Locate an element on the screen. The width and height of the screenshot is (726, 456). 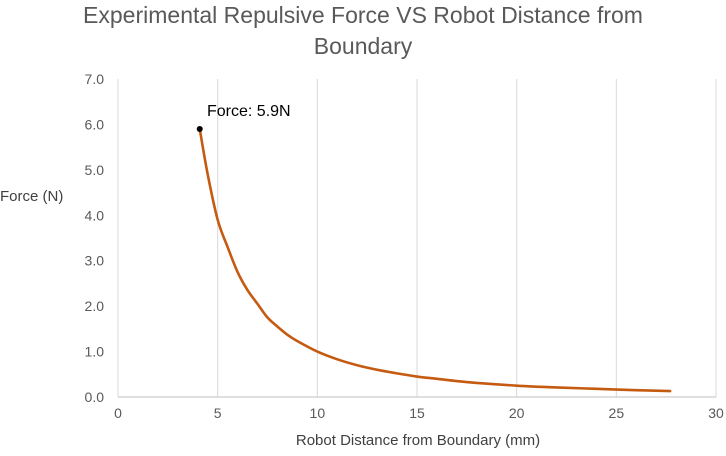
y-tick-label-6.0: 6.0 is located at coordinates (95, 124).